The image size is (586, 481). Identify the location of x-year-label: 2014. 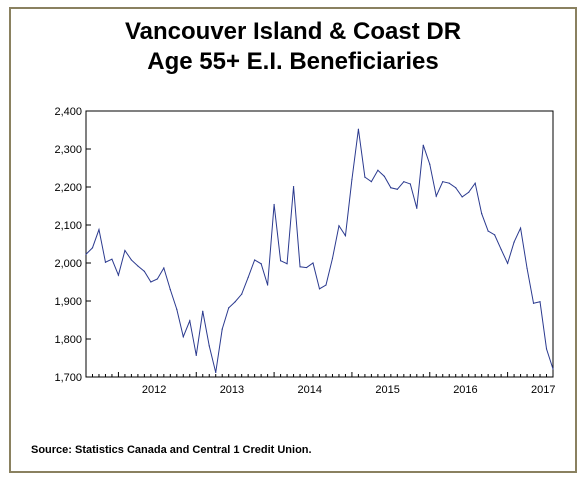
(310, 390).